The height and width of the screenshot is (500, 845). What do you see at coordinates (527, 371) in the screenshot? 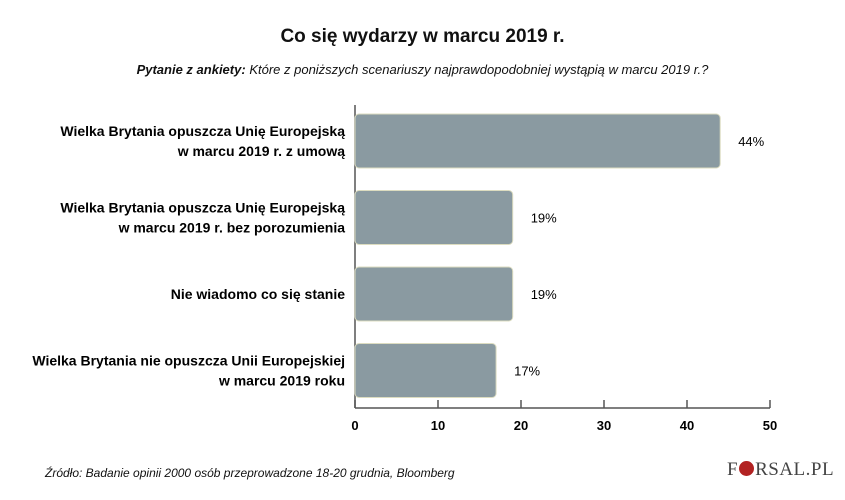
I see `data-label: 17%` at bounding box center [527, 371].